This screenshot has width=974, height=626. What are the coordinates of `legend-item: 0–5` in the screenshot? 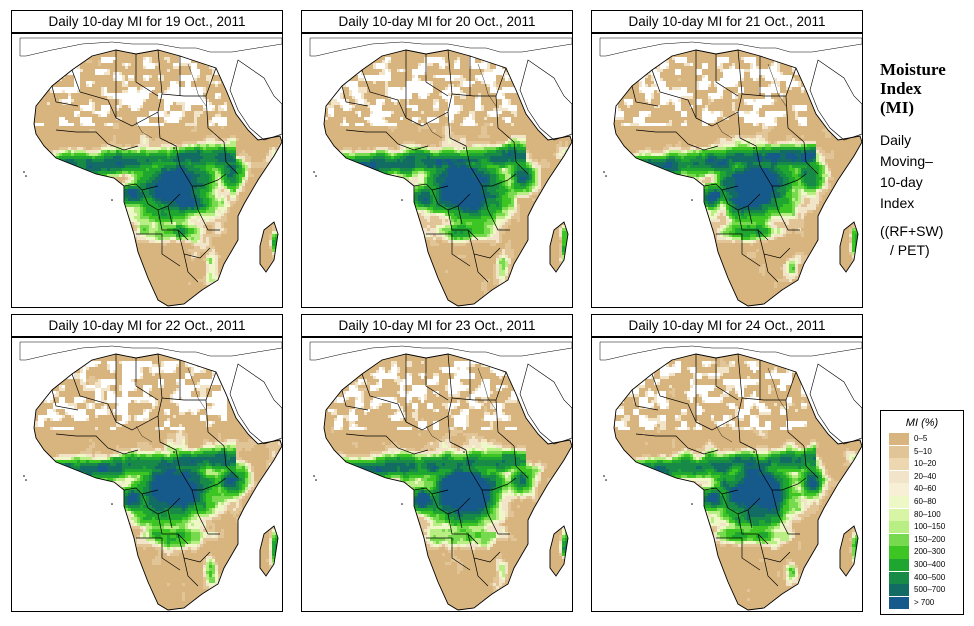 It's located at (925, 439).